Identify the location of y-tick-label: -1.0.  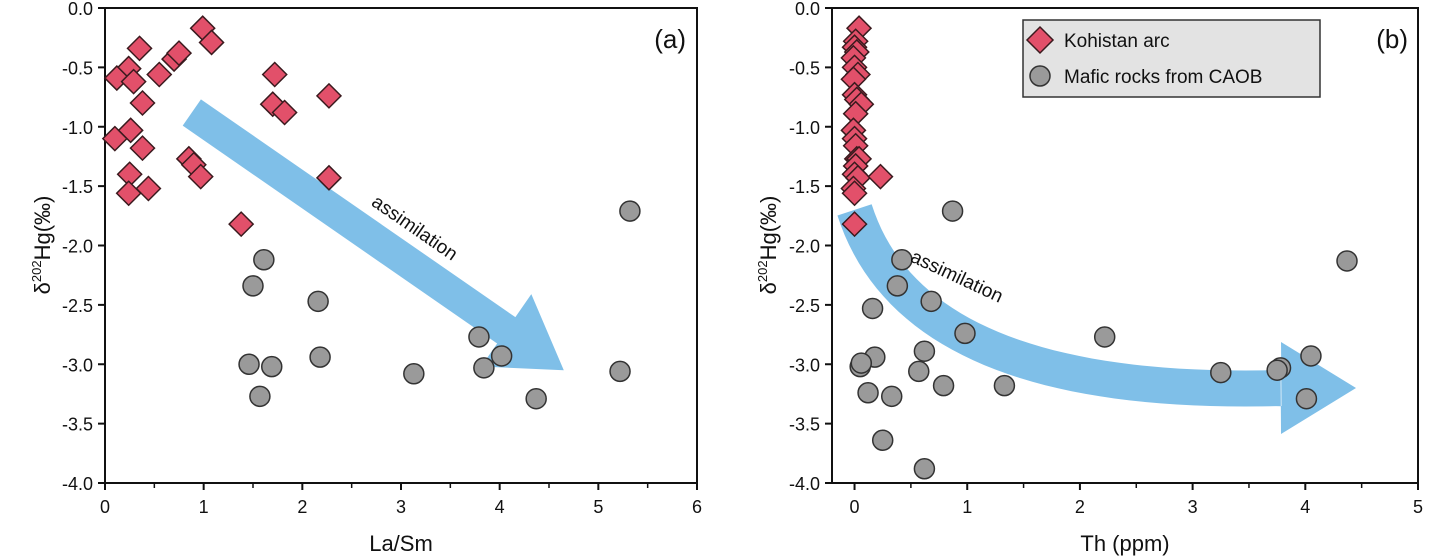
(77, 128).